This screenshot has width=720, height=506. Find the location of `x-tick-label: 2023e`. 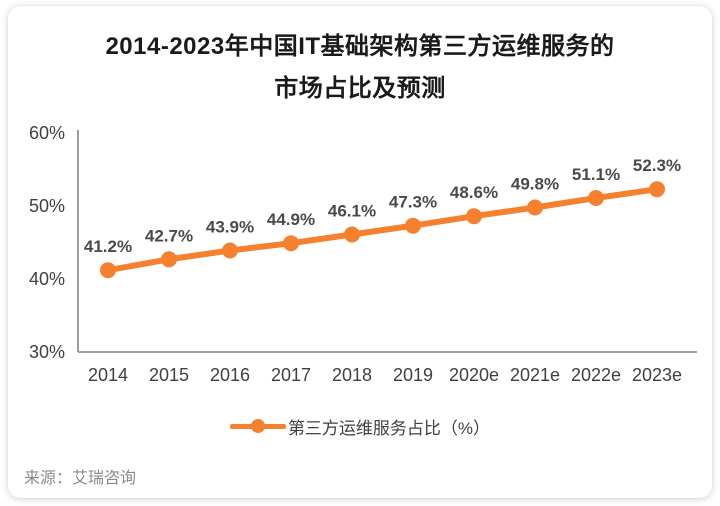

x-tick-label: 2023e is located at coordinates (657, 375).